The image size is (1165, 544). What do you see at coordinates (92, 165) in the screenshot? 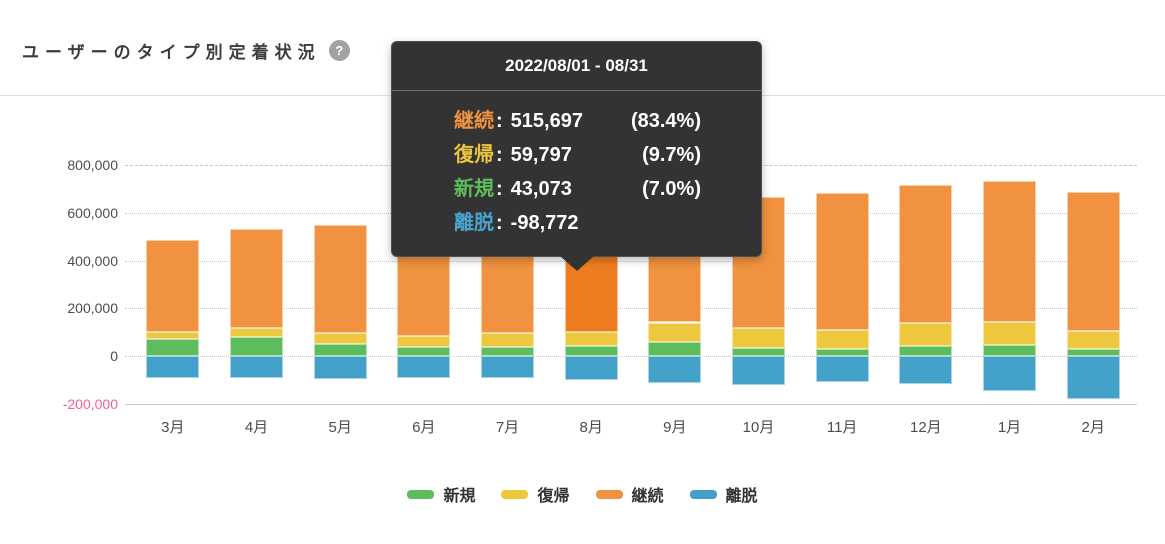
I see `y-axis-label: 800,000` at bounding box center [92, 165].